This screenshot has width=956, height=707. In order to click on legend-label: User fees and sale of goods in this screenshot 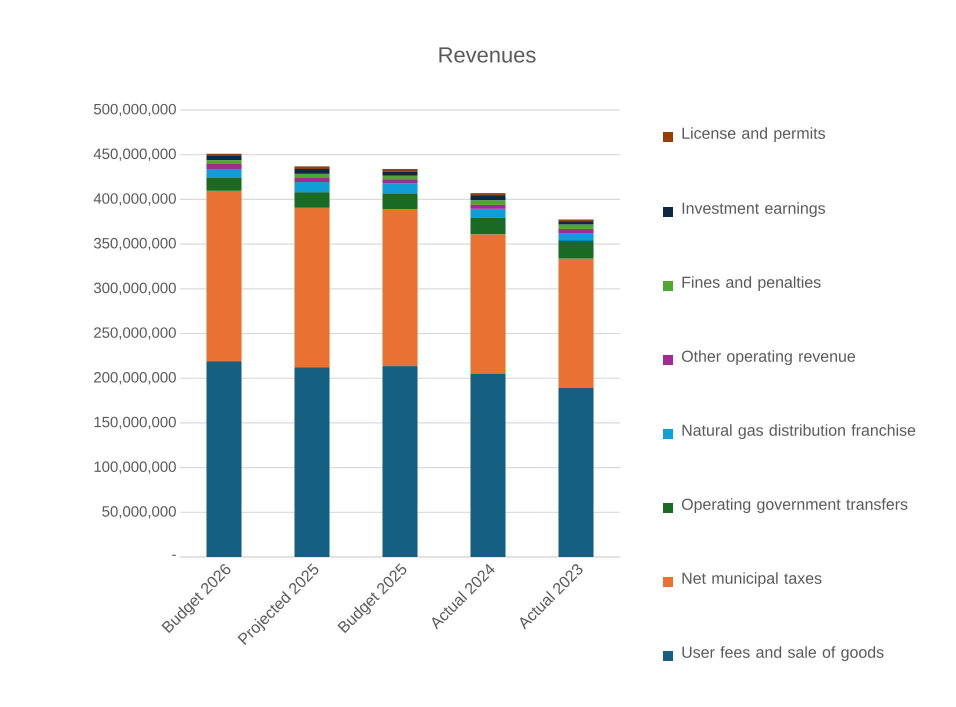, I will do `click(783, 654)`.